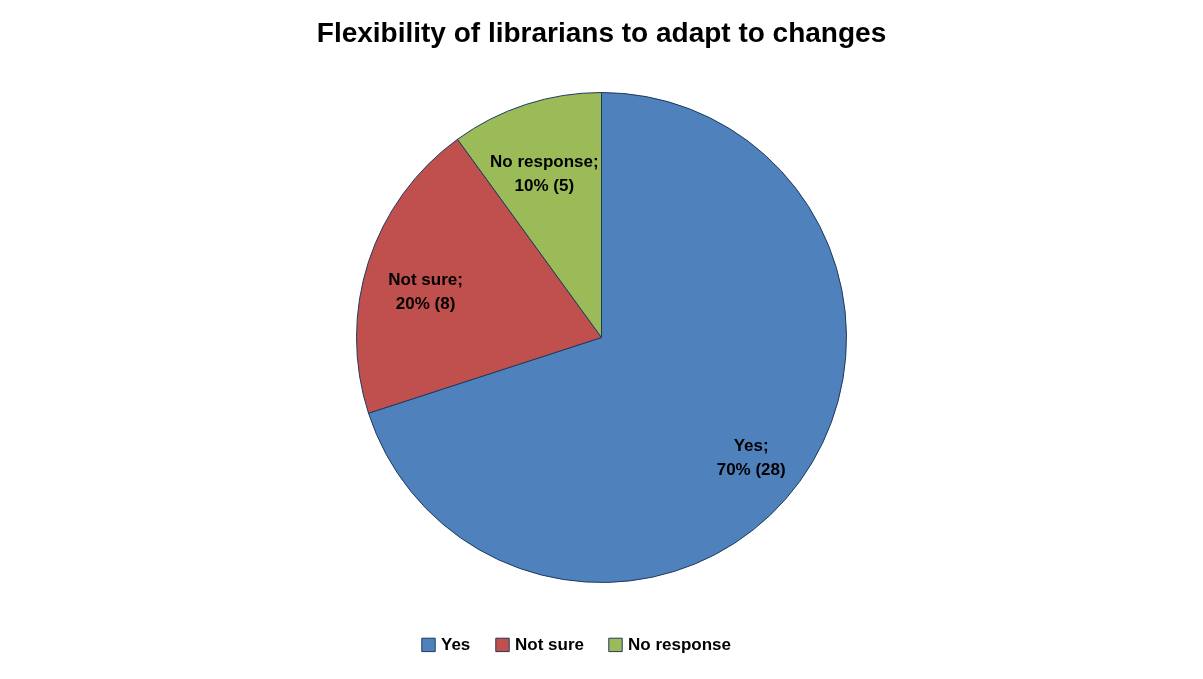 This screenshot has width=1203, height=679. Describe the element at coordinates (544, 173) in the screenshot. I see `data-label: No response; 10% (5)` at that location.